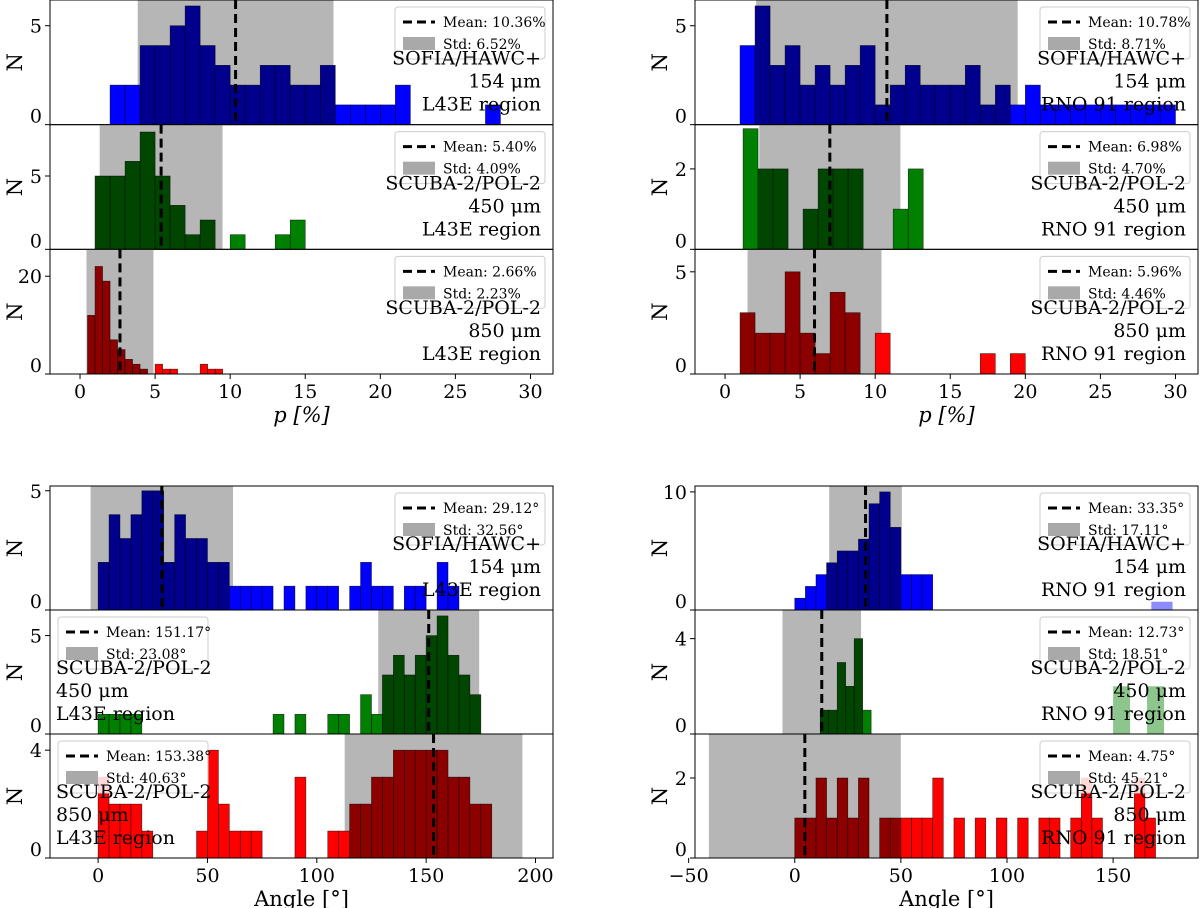  I want to click on legend-mean-text: Mean: 6.98%, so click(1135, 148).